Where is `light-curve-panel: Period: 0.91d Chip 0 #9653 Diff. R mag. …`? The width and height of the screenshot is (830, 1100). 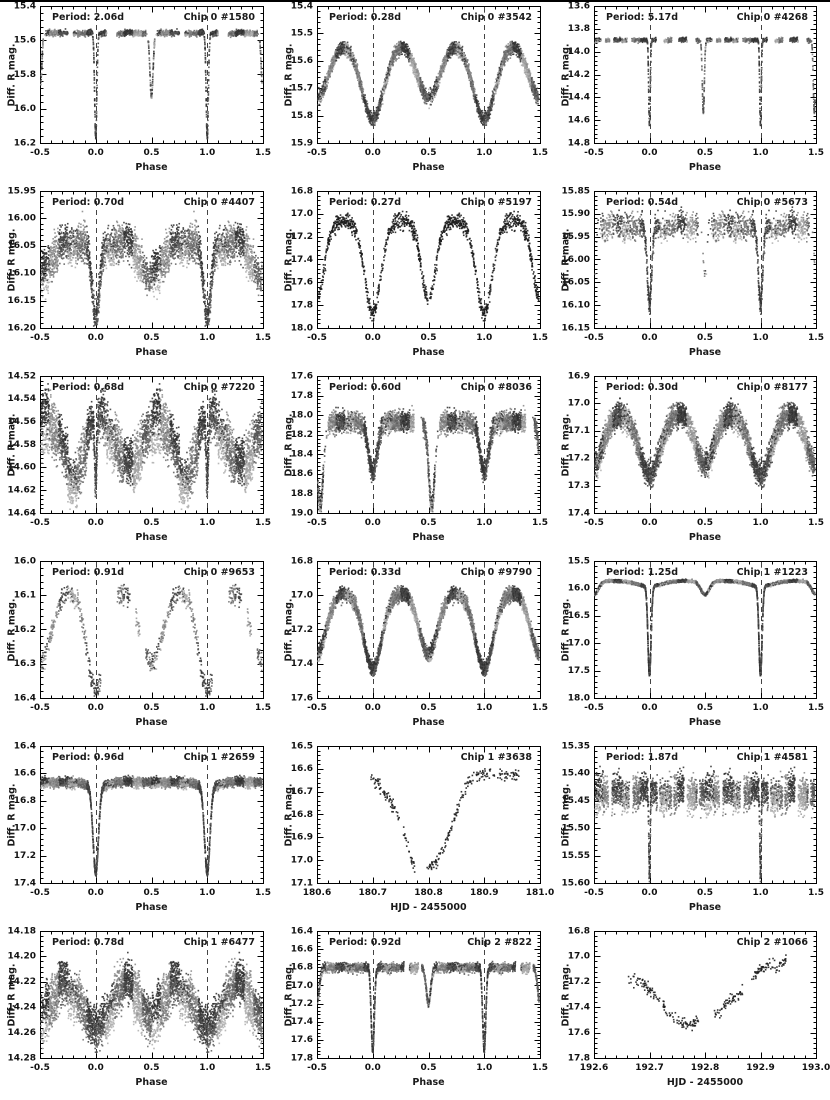
light-curve-panel: Period: 0.91d Chip 0 #9653 Diff. R mag. … is located at coordinates (138, 647).